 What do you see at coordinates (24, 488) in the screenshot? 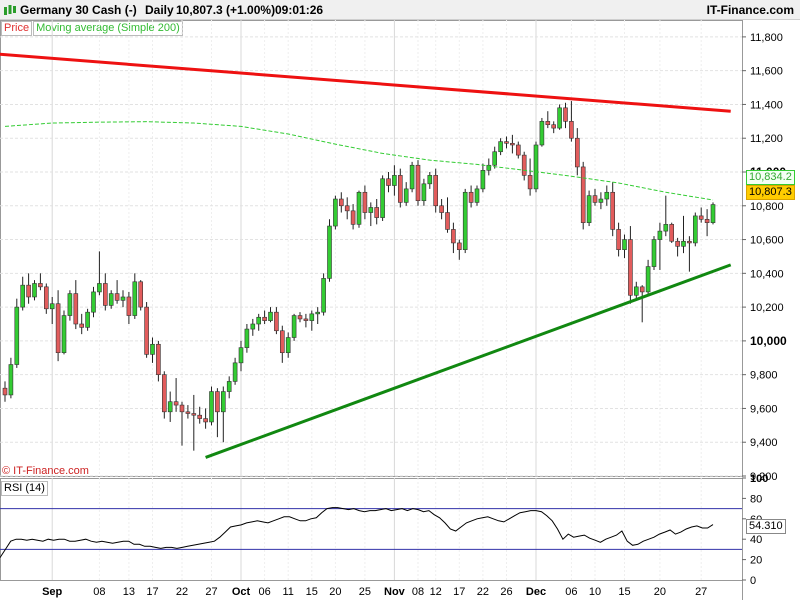
I see `rsi-label: RSI (14)` at bounding box center [24, 488].